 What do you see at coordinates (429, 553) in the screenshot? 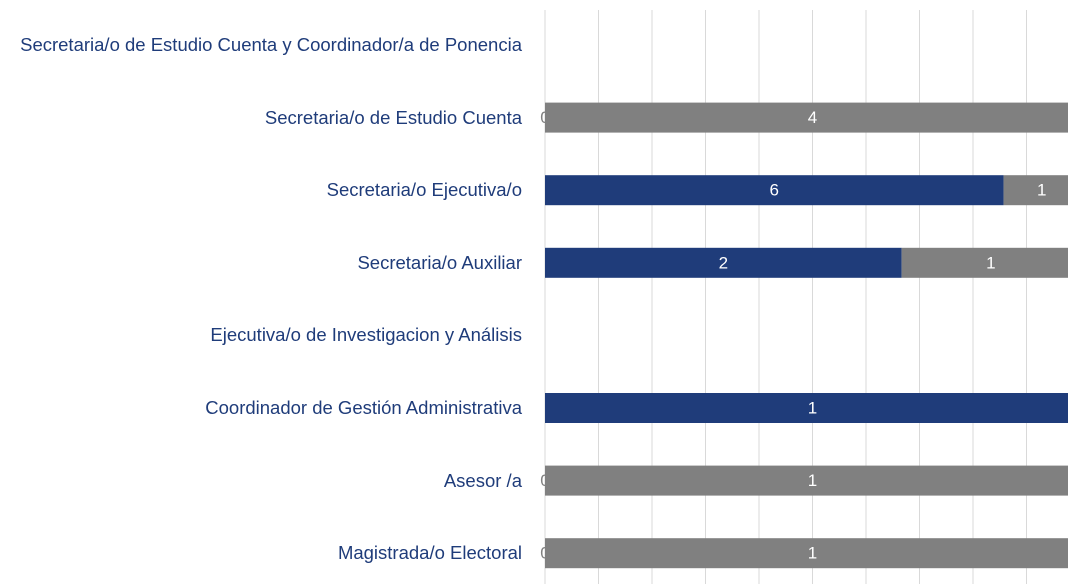
I see `category-text: Magistrada/o Electoral` at bounding box center [429, 553].